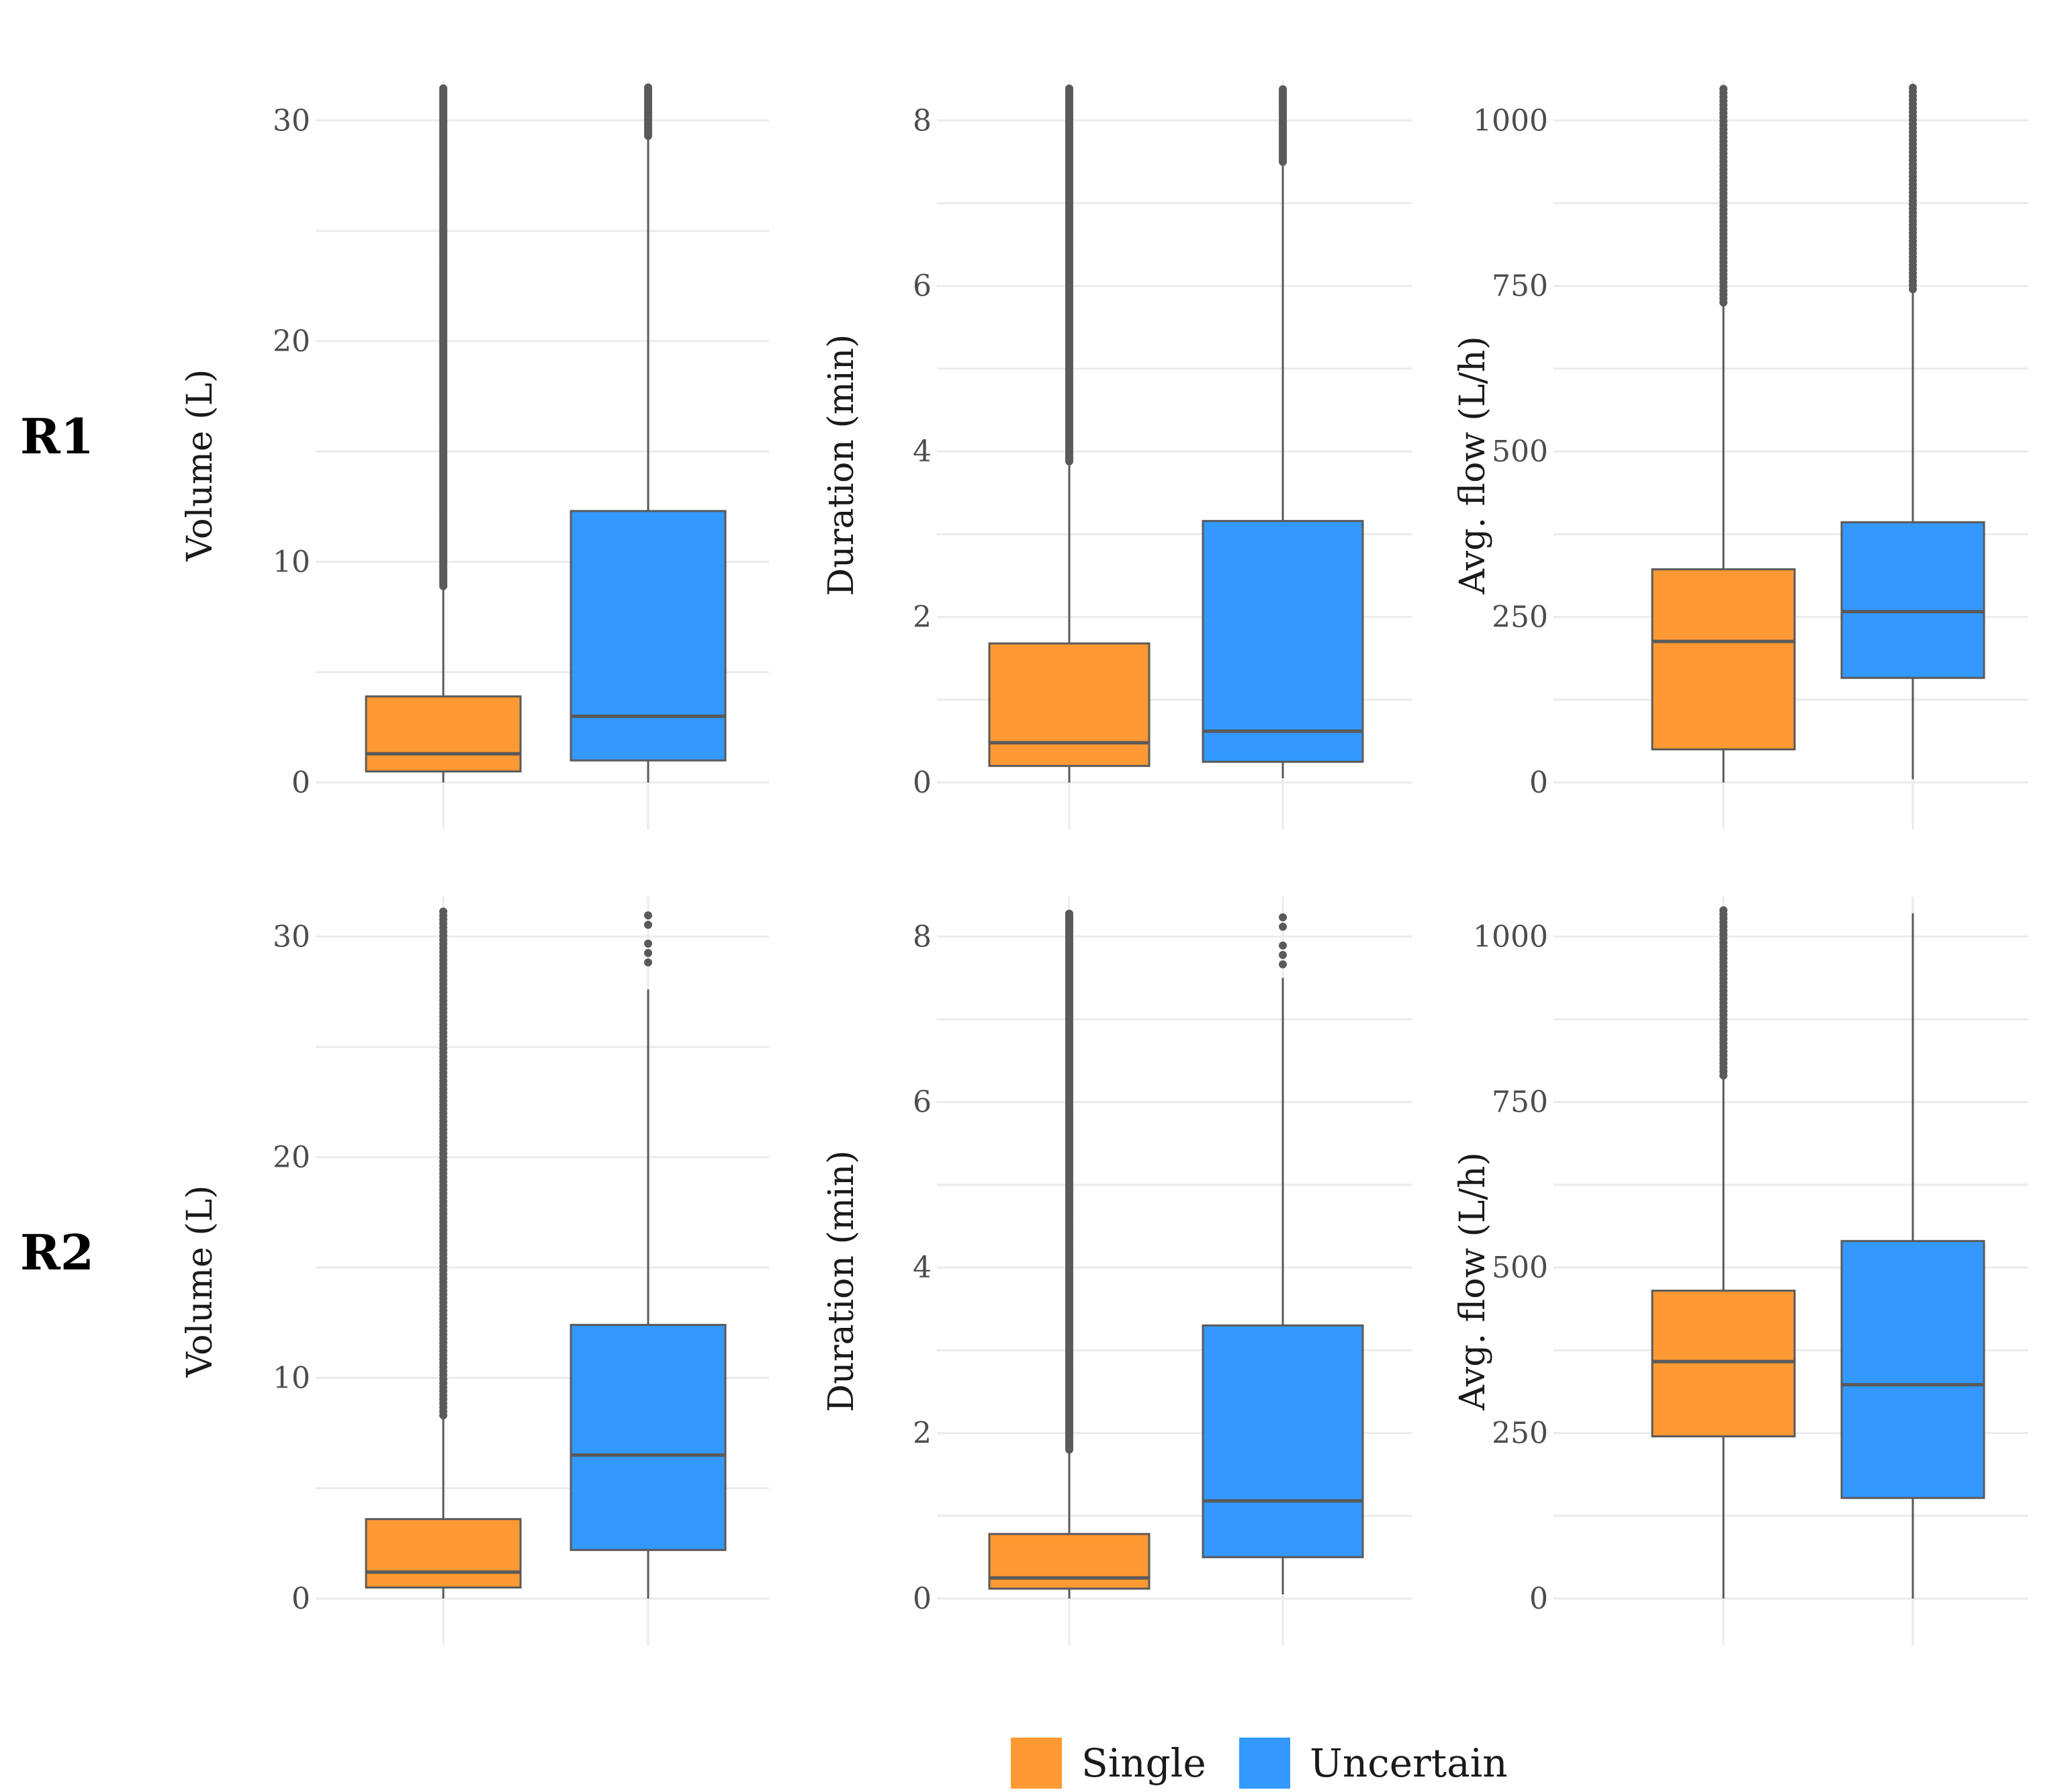 This screenshot has width=2070, height=1792. What do you see at coordinates (1116, 1272) in the screenshot?
I see `panel-r2-2: 0 2 4 6 8 Duration (min)` at bounding box center [1116, 1272].